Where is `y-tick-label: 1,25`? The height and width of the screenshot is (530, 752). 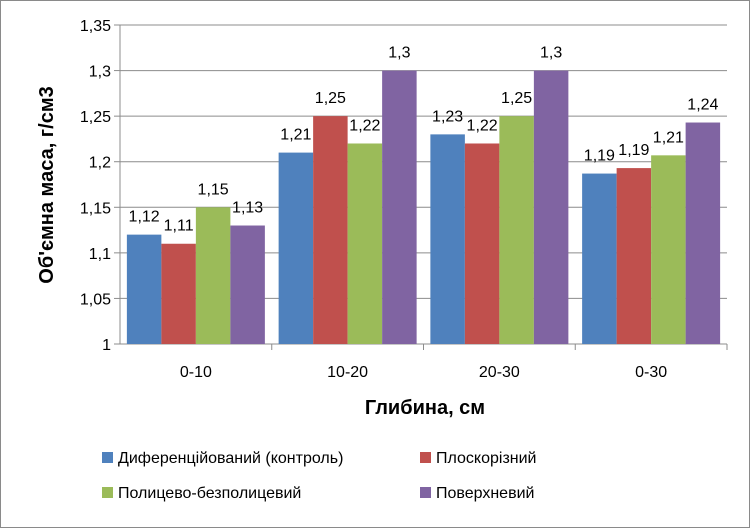
y-tick-label: 1,25 is located at coordinates (95, 117).